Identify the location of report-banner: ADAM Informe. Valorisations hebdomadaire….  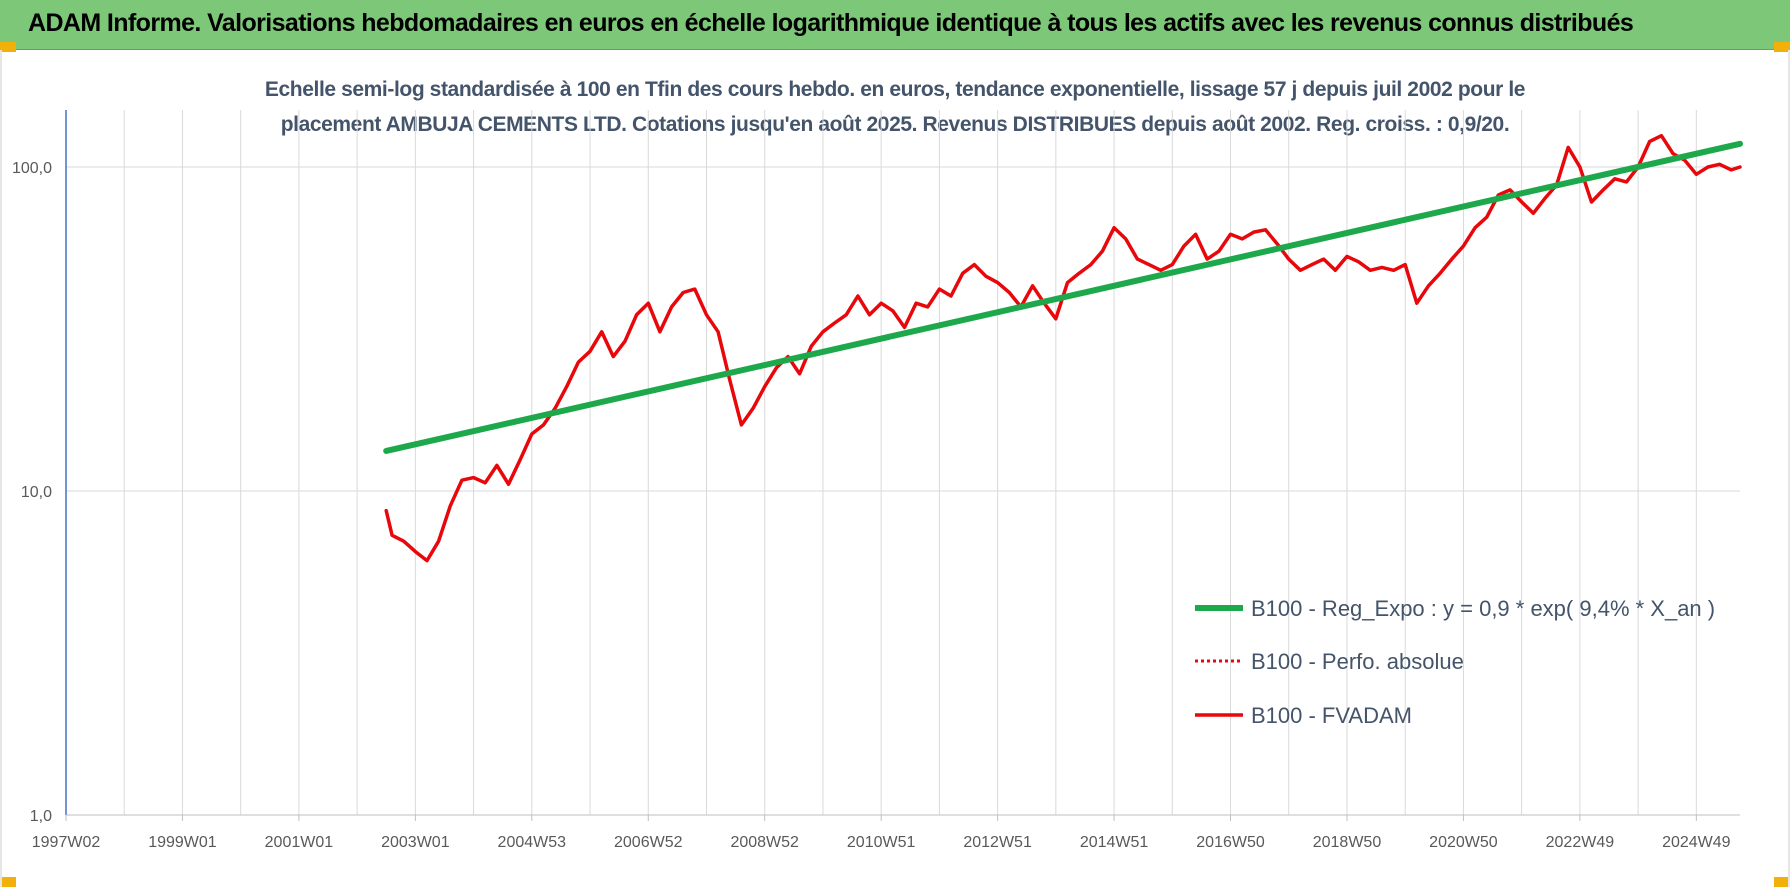
(895, 25).